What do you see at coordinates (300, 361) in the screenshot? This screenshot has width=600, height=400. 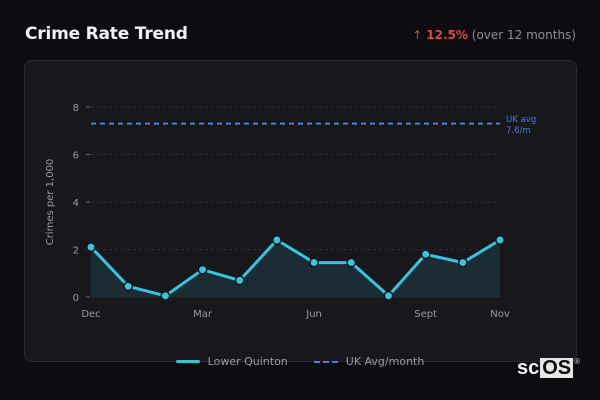 I see `chart-legend: Lower Quinton UK Avg/month` at bounding box center [300, 361].